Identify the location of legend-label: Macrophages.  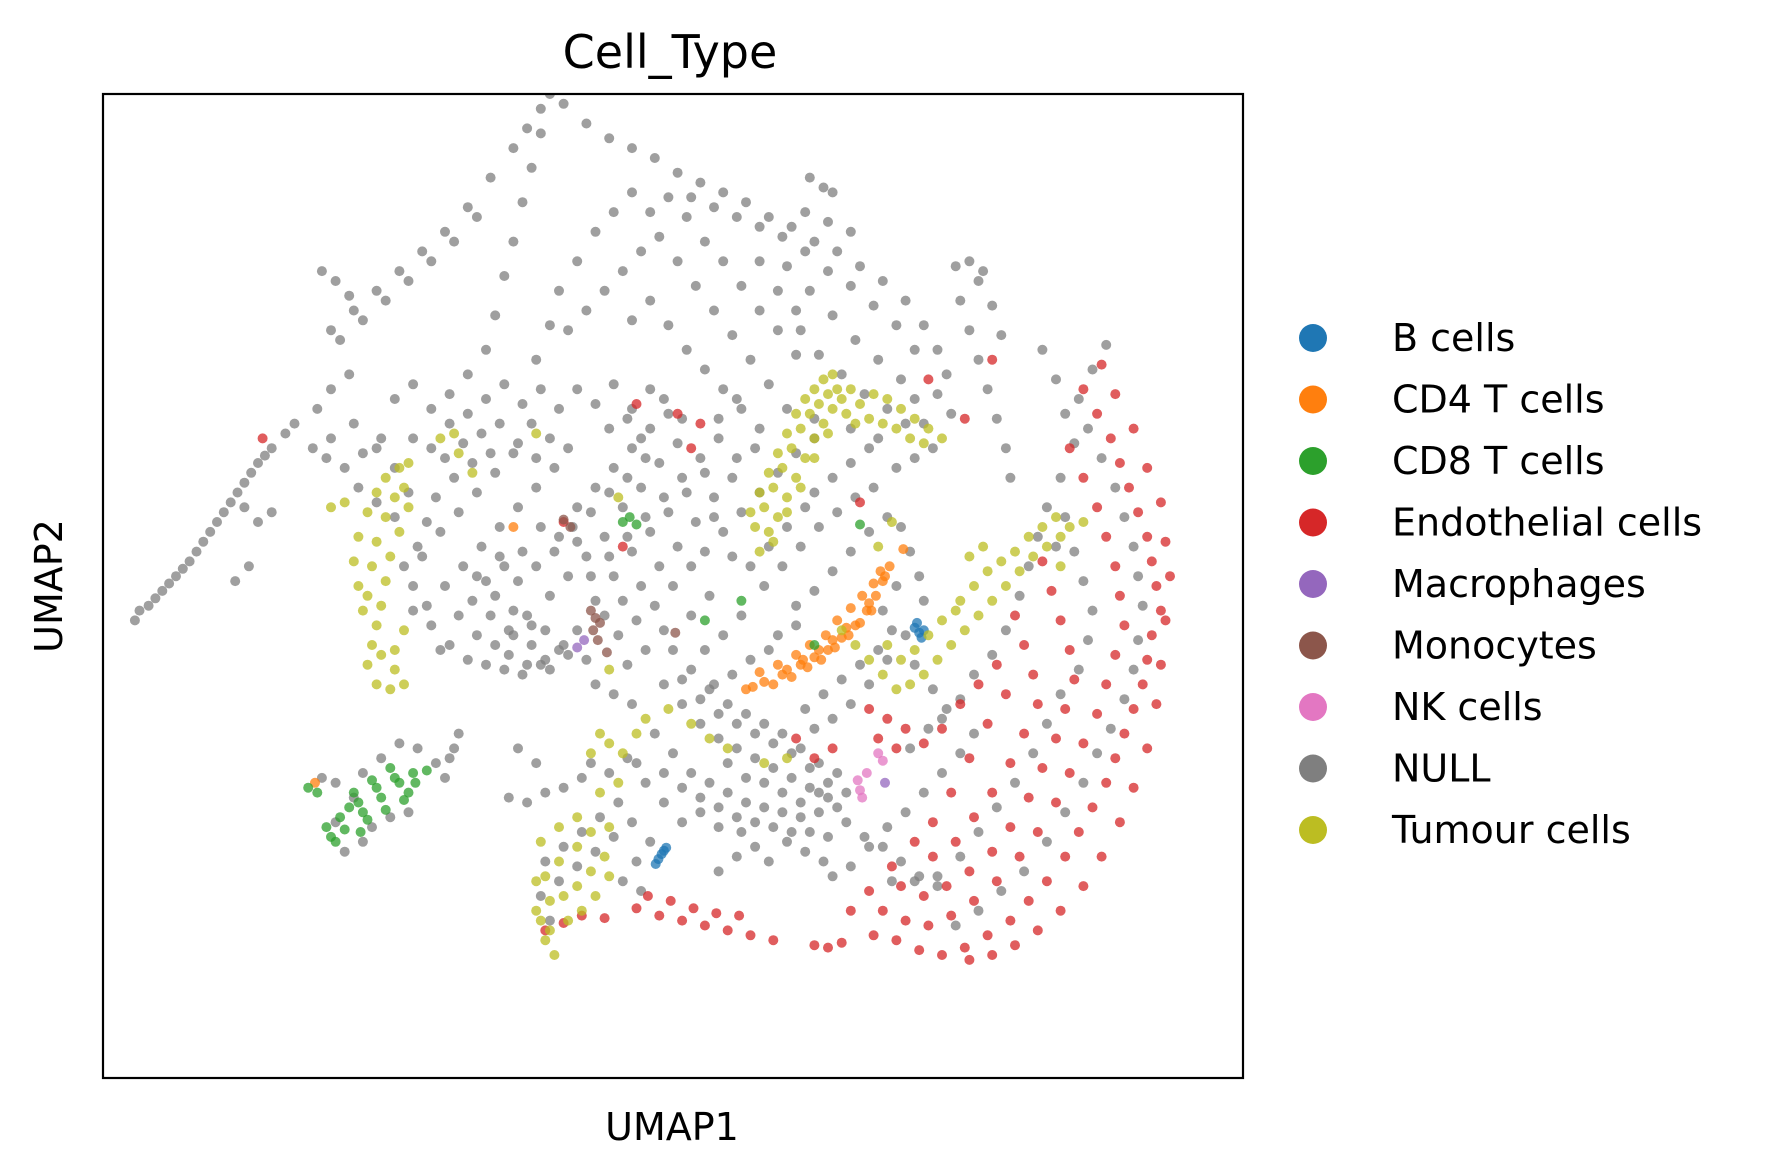
(1519, 584).